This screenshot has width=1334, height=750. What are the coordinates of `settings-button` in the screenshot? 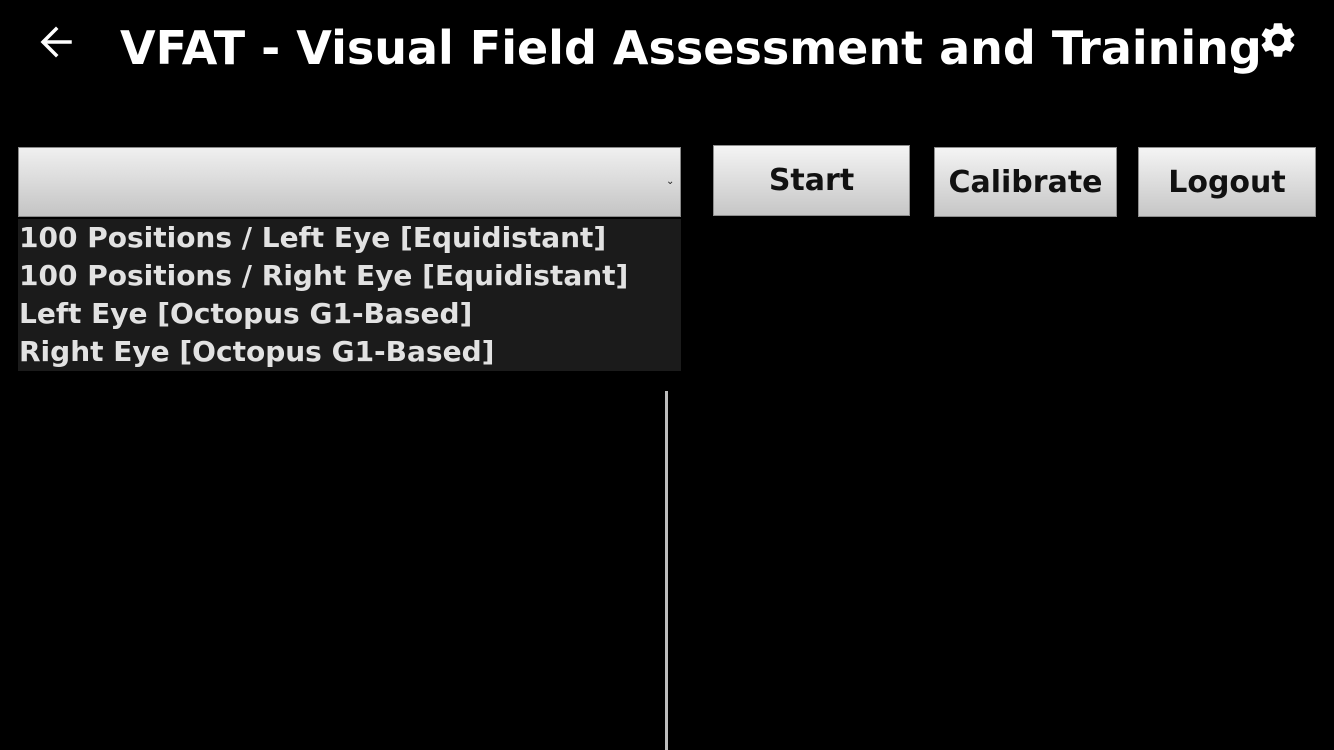 It's located at (1278, 40).